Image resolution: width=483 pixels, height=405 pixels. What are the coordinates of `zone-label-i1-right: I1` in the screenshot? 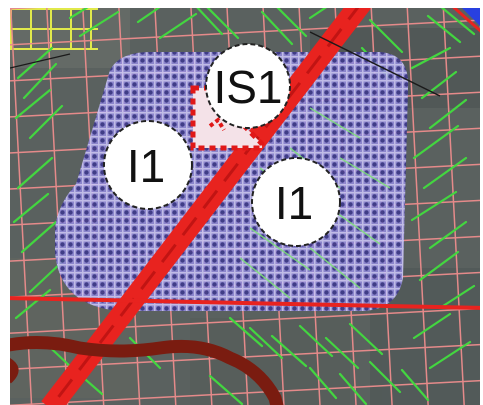 It's located at (296, 202).